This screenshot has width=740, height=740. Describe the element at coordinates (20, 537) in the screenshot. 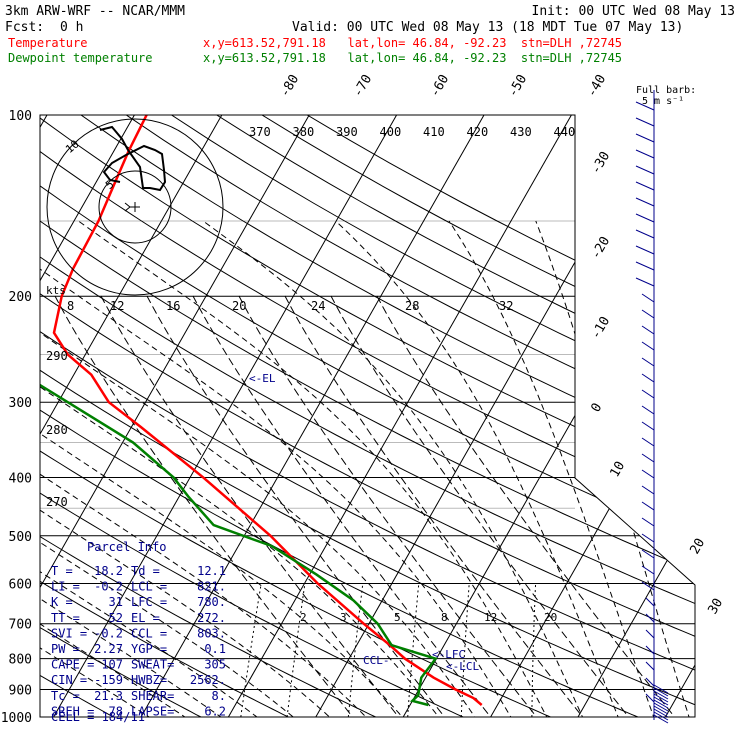

I see `pressure-tick-label: 500` at that location.